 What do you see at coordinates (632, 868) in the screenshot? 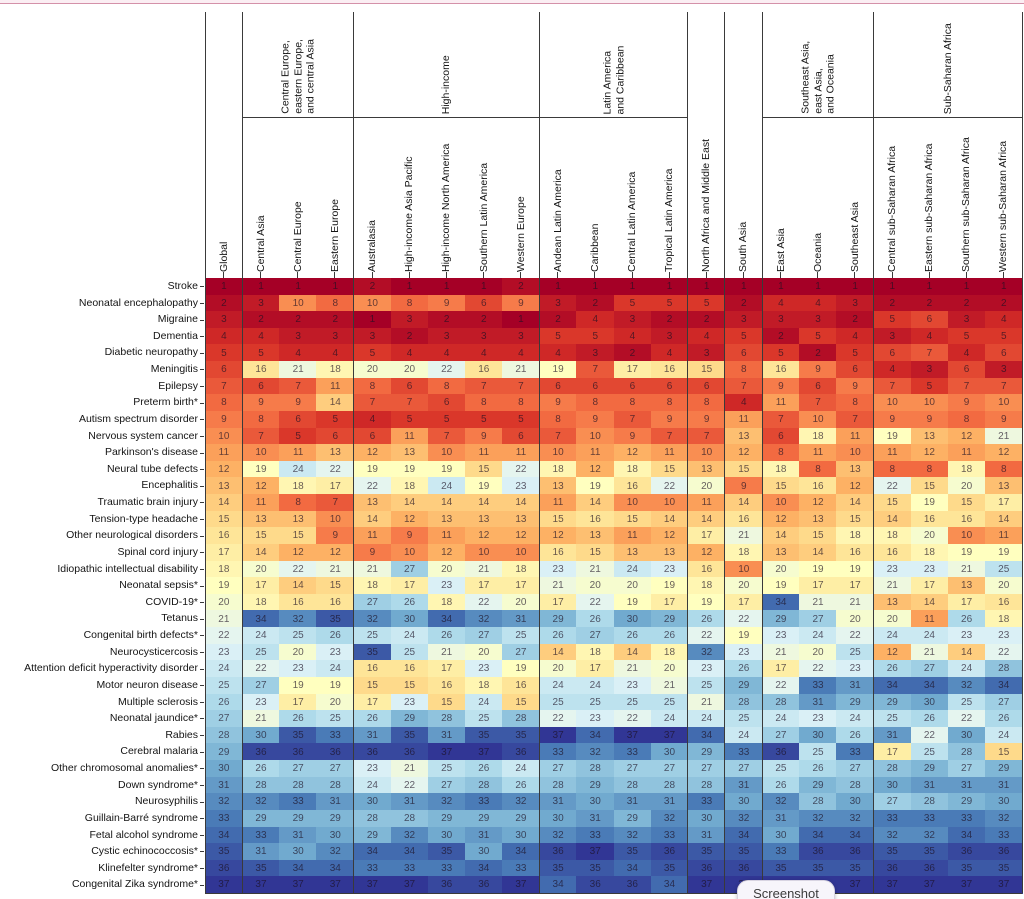
I see `heatmap-cell: 34` at bounding box center [632, 868].